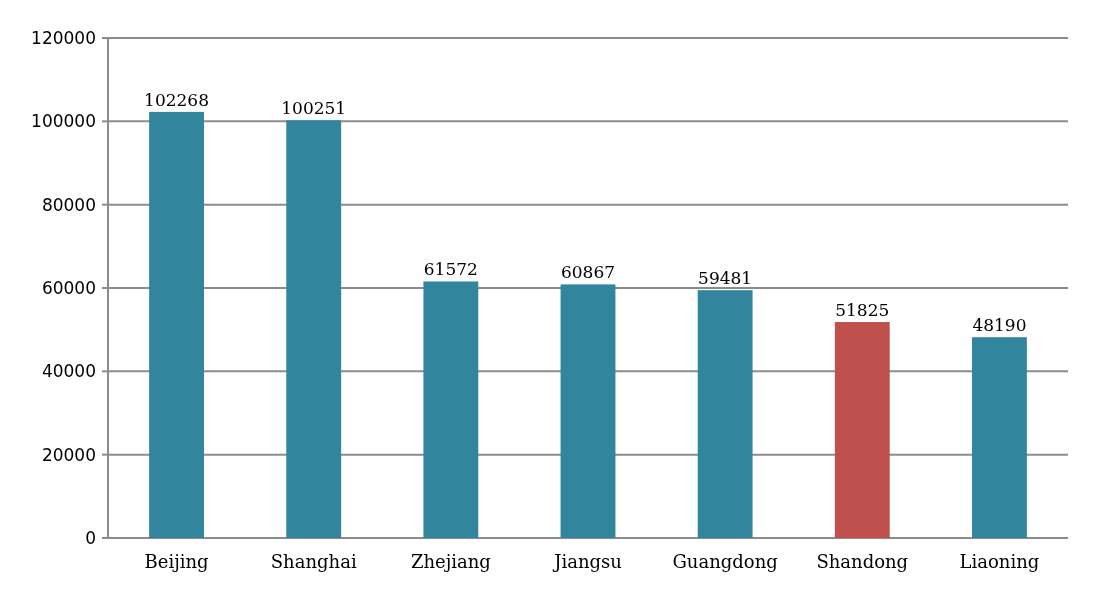 The width and height of the screenshot is (1097, 590). Describe the element at coordinates (63, 121) in the screenshot. I see `y-tick-label: 100000` at that location.